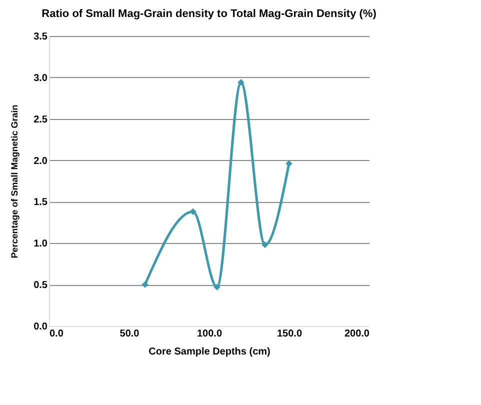 The image size is (481, 405). What do you see at coordinates (15, 181) in the screenshot?
I see `y-axis-title: Percentage of Small Magnetic Grain` at bounding box center [15, 181].